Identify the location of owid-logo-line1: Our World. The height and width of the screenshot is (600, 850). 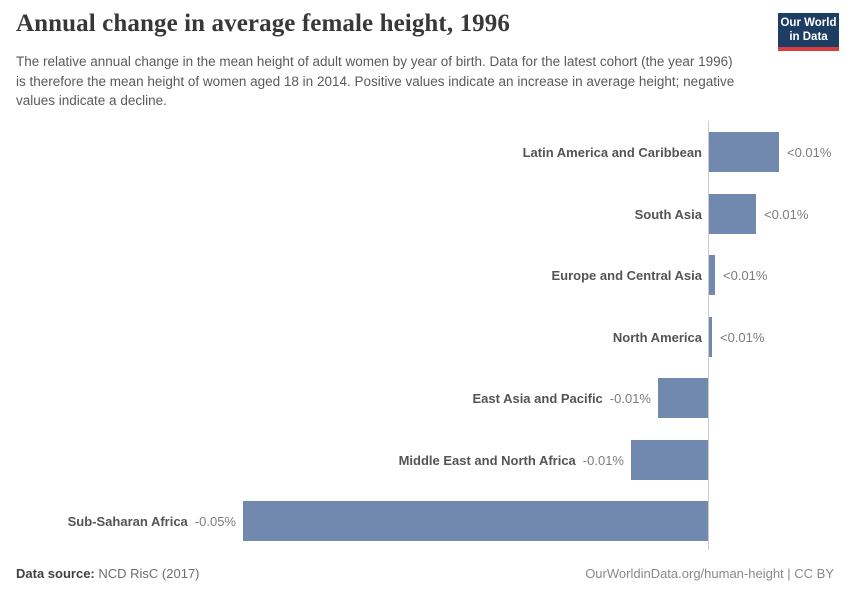
(808, 23).